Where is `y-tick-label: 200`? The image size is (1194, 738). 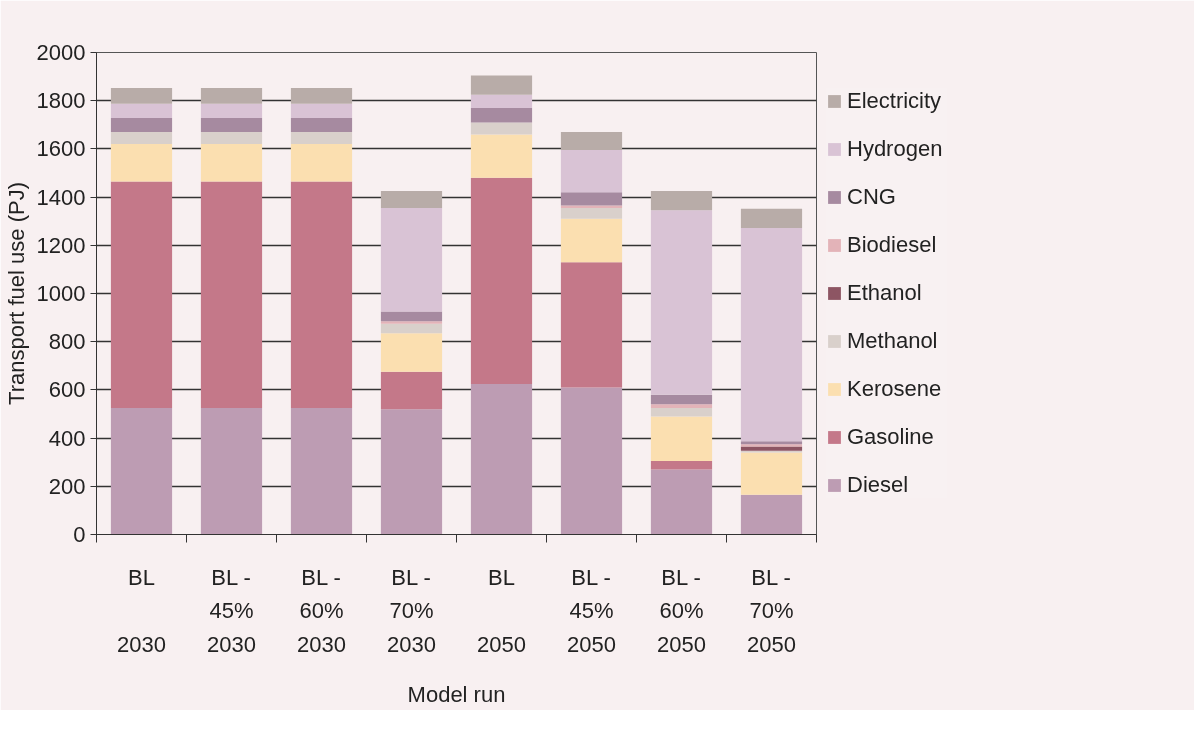 y-tick-label: 200 is located at coordinates (67, 486).